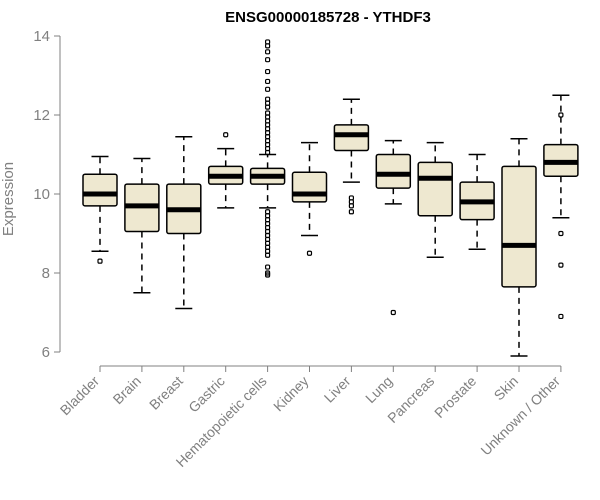 The image size is (600, 500). I want to click on y-tick-label: 8, so click(46, 273).